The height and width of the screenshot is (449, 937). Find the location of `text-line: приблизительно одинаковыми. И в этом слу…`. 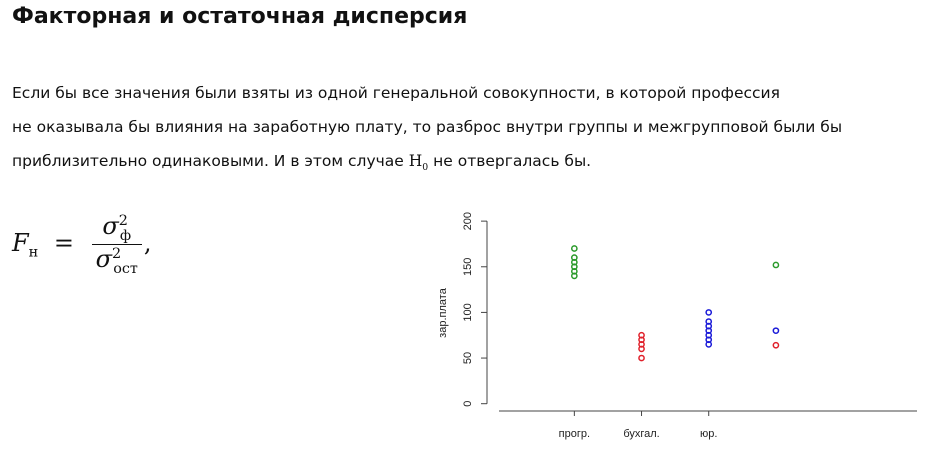

text-line: приблизительно одинаковыми. И в этом слу… is located at coordinates (427, 164).